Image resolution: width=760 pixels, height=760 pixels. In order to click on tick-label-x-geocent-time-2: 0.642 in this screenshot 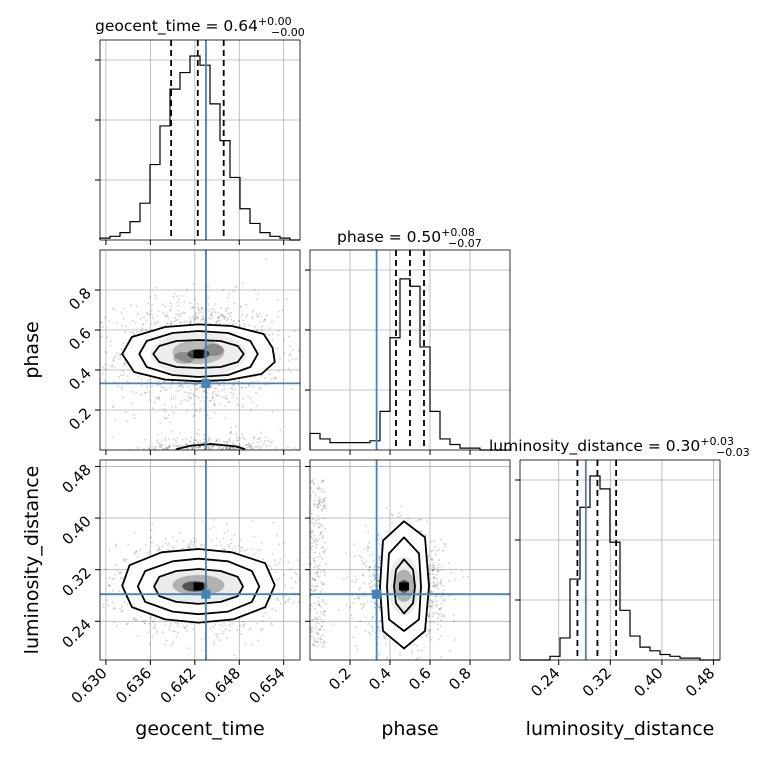, I will do `click(178, 685)`.